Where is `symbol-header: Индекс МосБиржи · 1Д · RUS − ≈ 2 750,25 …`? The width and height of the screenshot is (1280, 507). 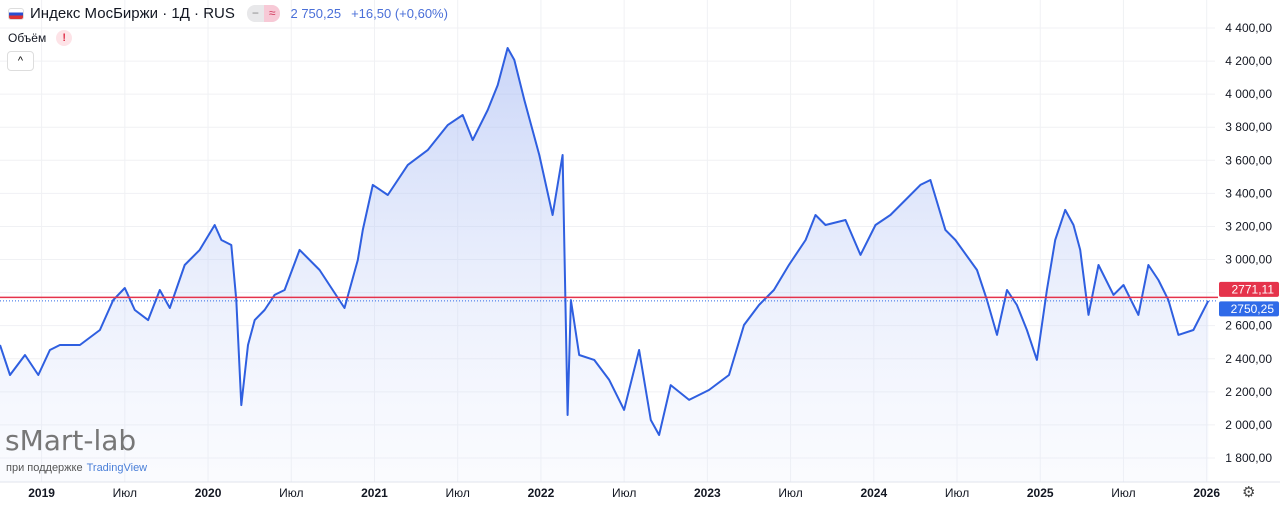
symbol-header: Индекс МосБиржи · 1Д · RUS − ≈ 2 750,25 … is located at coordinates (228, 13).